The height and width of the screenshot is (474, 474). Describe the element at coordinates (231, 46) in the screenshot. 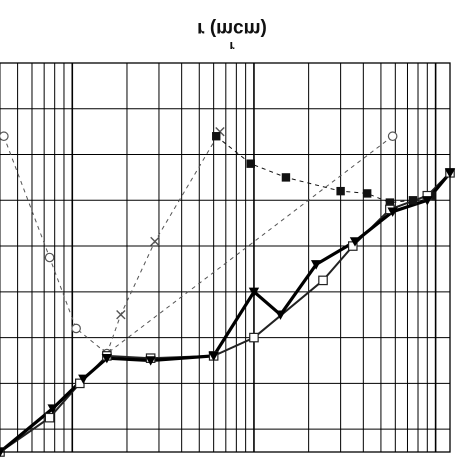

I see `x-axis-marker-r: r` at that location.